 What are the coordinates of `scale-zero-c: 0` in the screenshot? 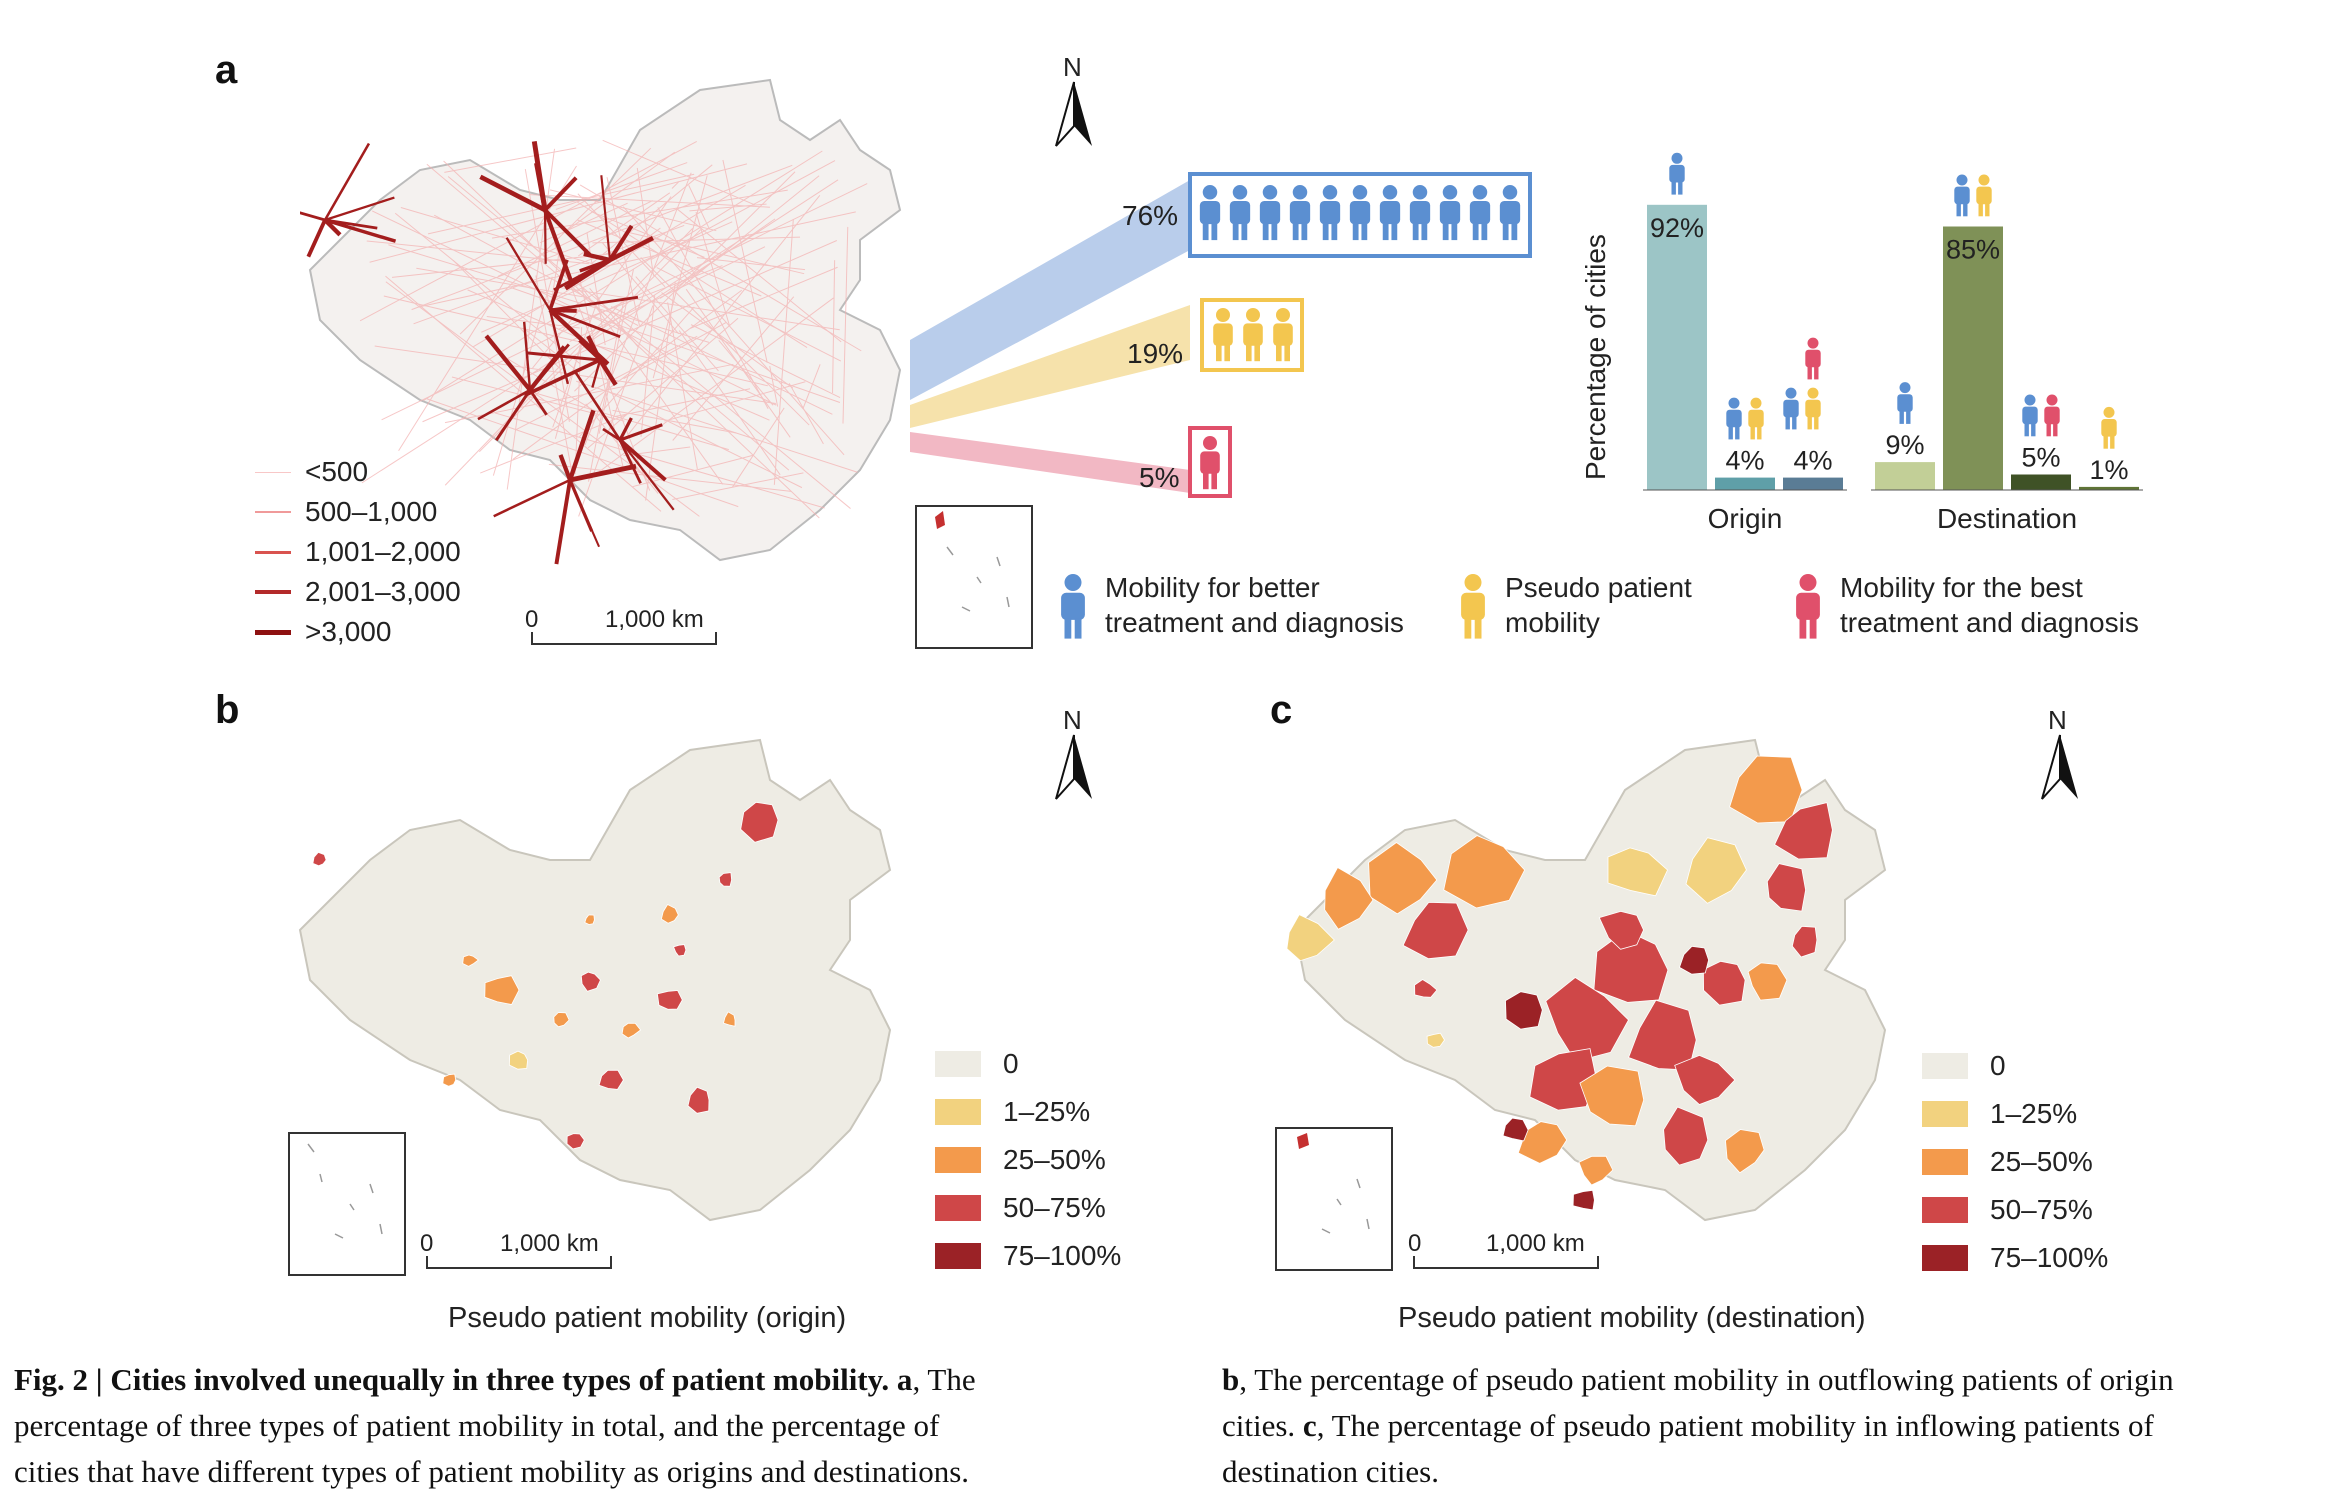 It's located at (1415, 1243).